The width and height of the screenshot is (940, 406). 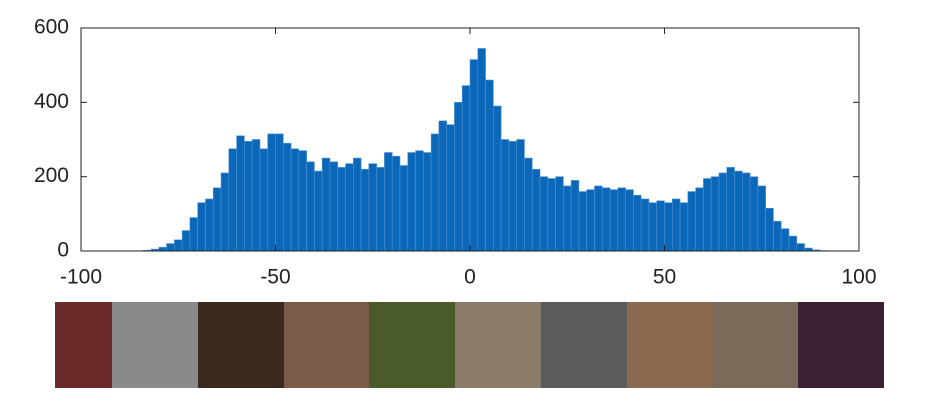 What do you see at coordinates (664, 277) in the screenshot?
I see `x-tick-label: 50` at bounding box center [664, 277].